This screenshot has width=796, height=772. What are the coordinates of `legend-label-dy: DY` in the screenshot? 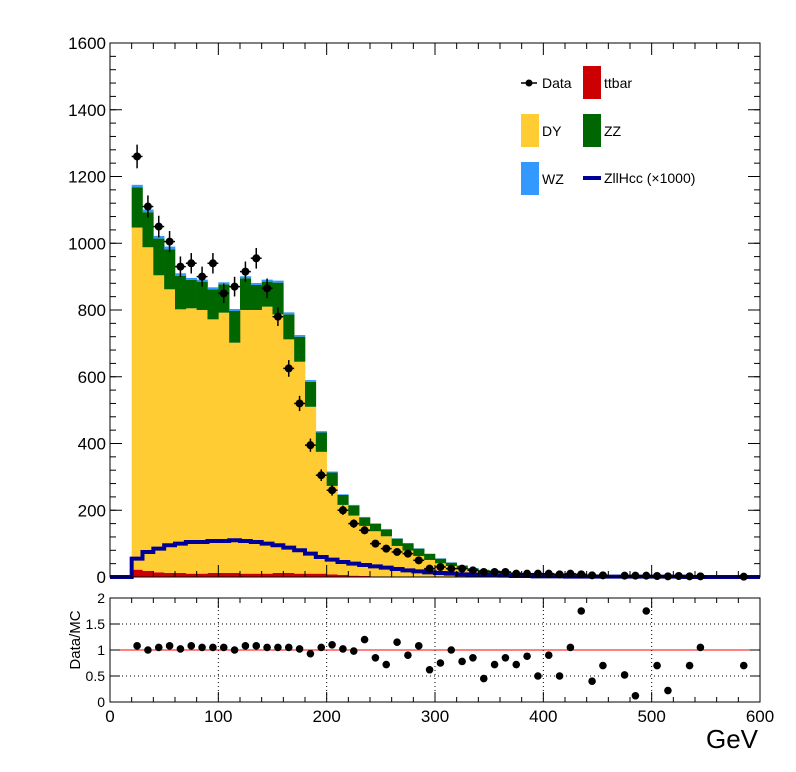 It's located at (552, 131).